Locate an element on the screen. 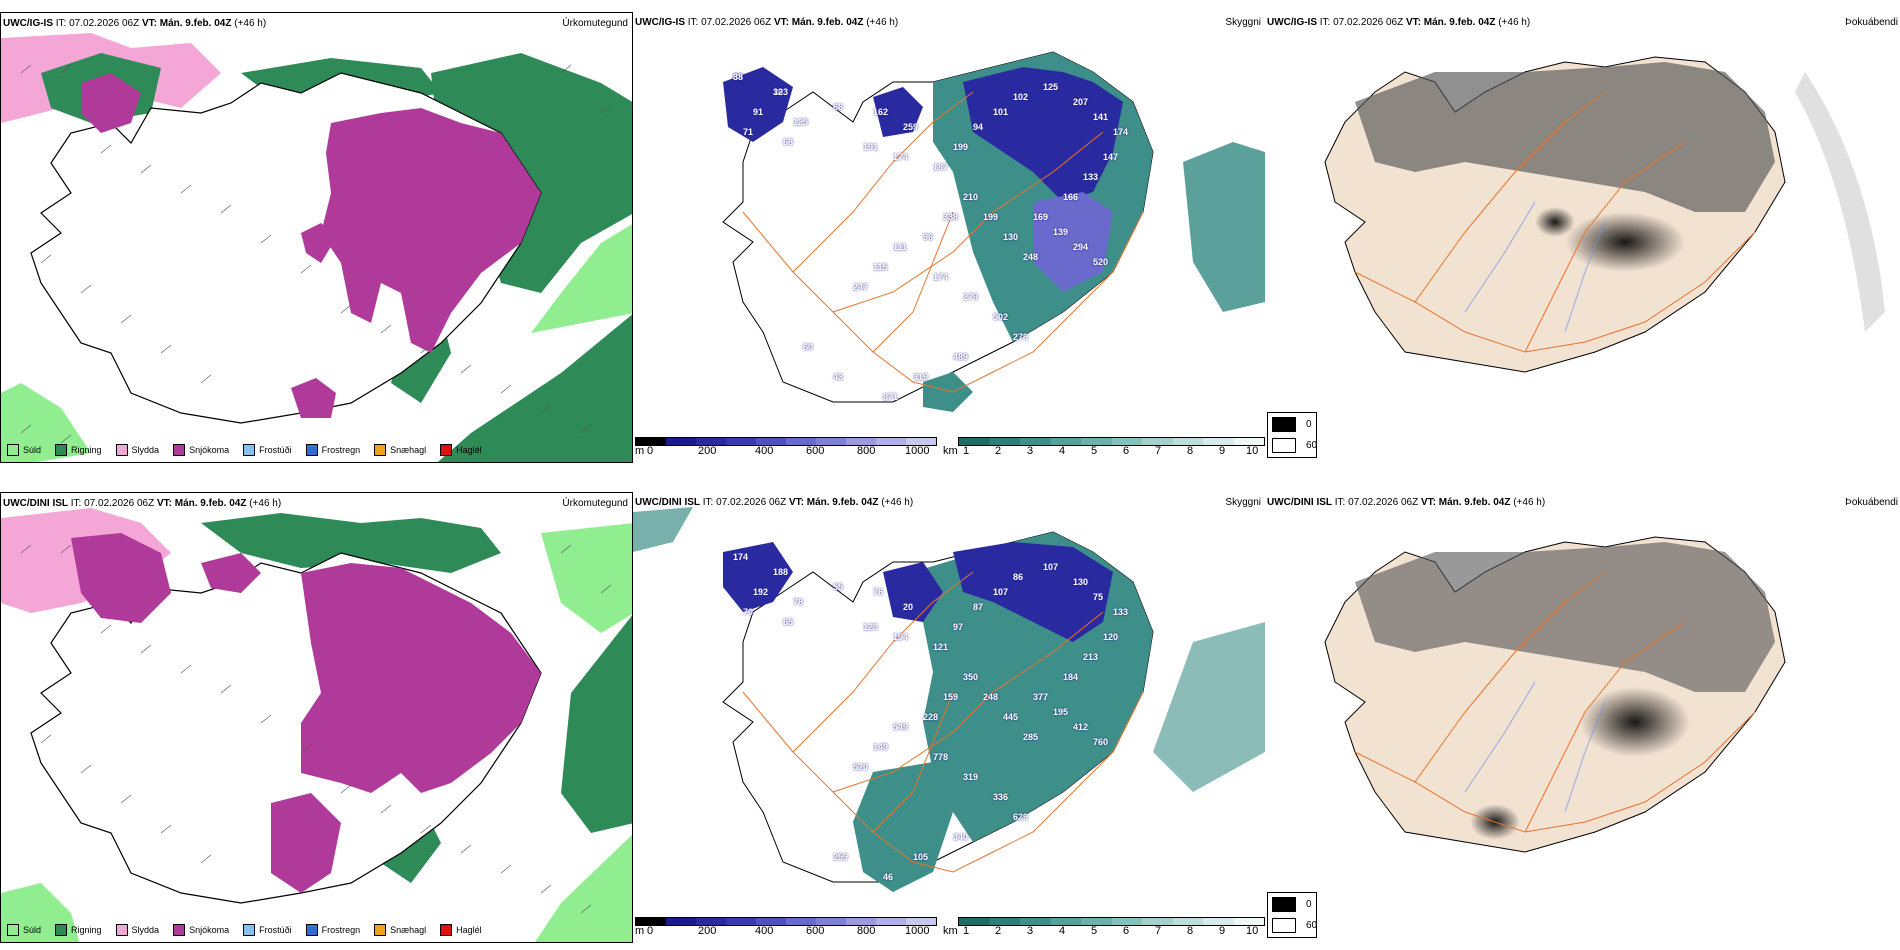  cloudbase-label: 184 is located at coordinates (1071, 677).